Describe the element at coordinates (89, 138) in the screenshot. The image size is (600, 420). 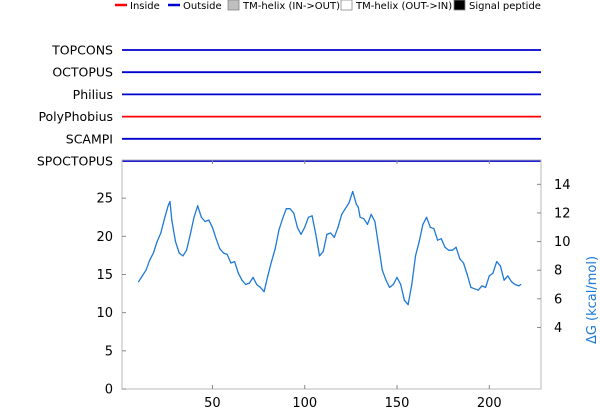
I see `track-name-4: SCAMPI` at that location.